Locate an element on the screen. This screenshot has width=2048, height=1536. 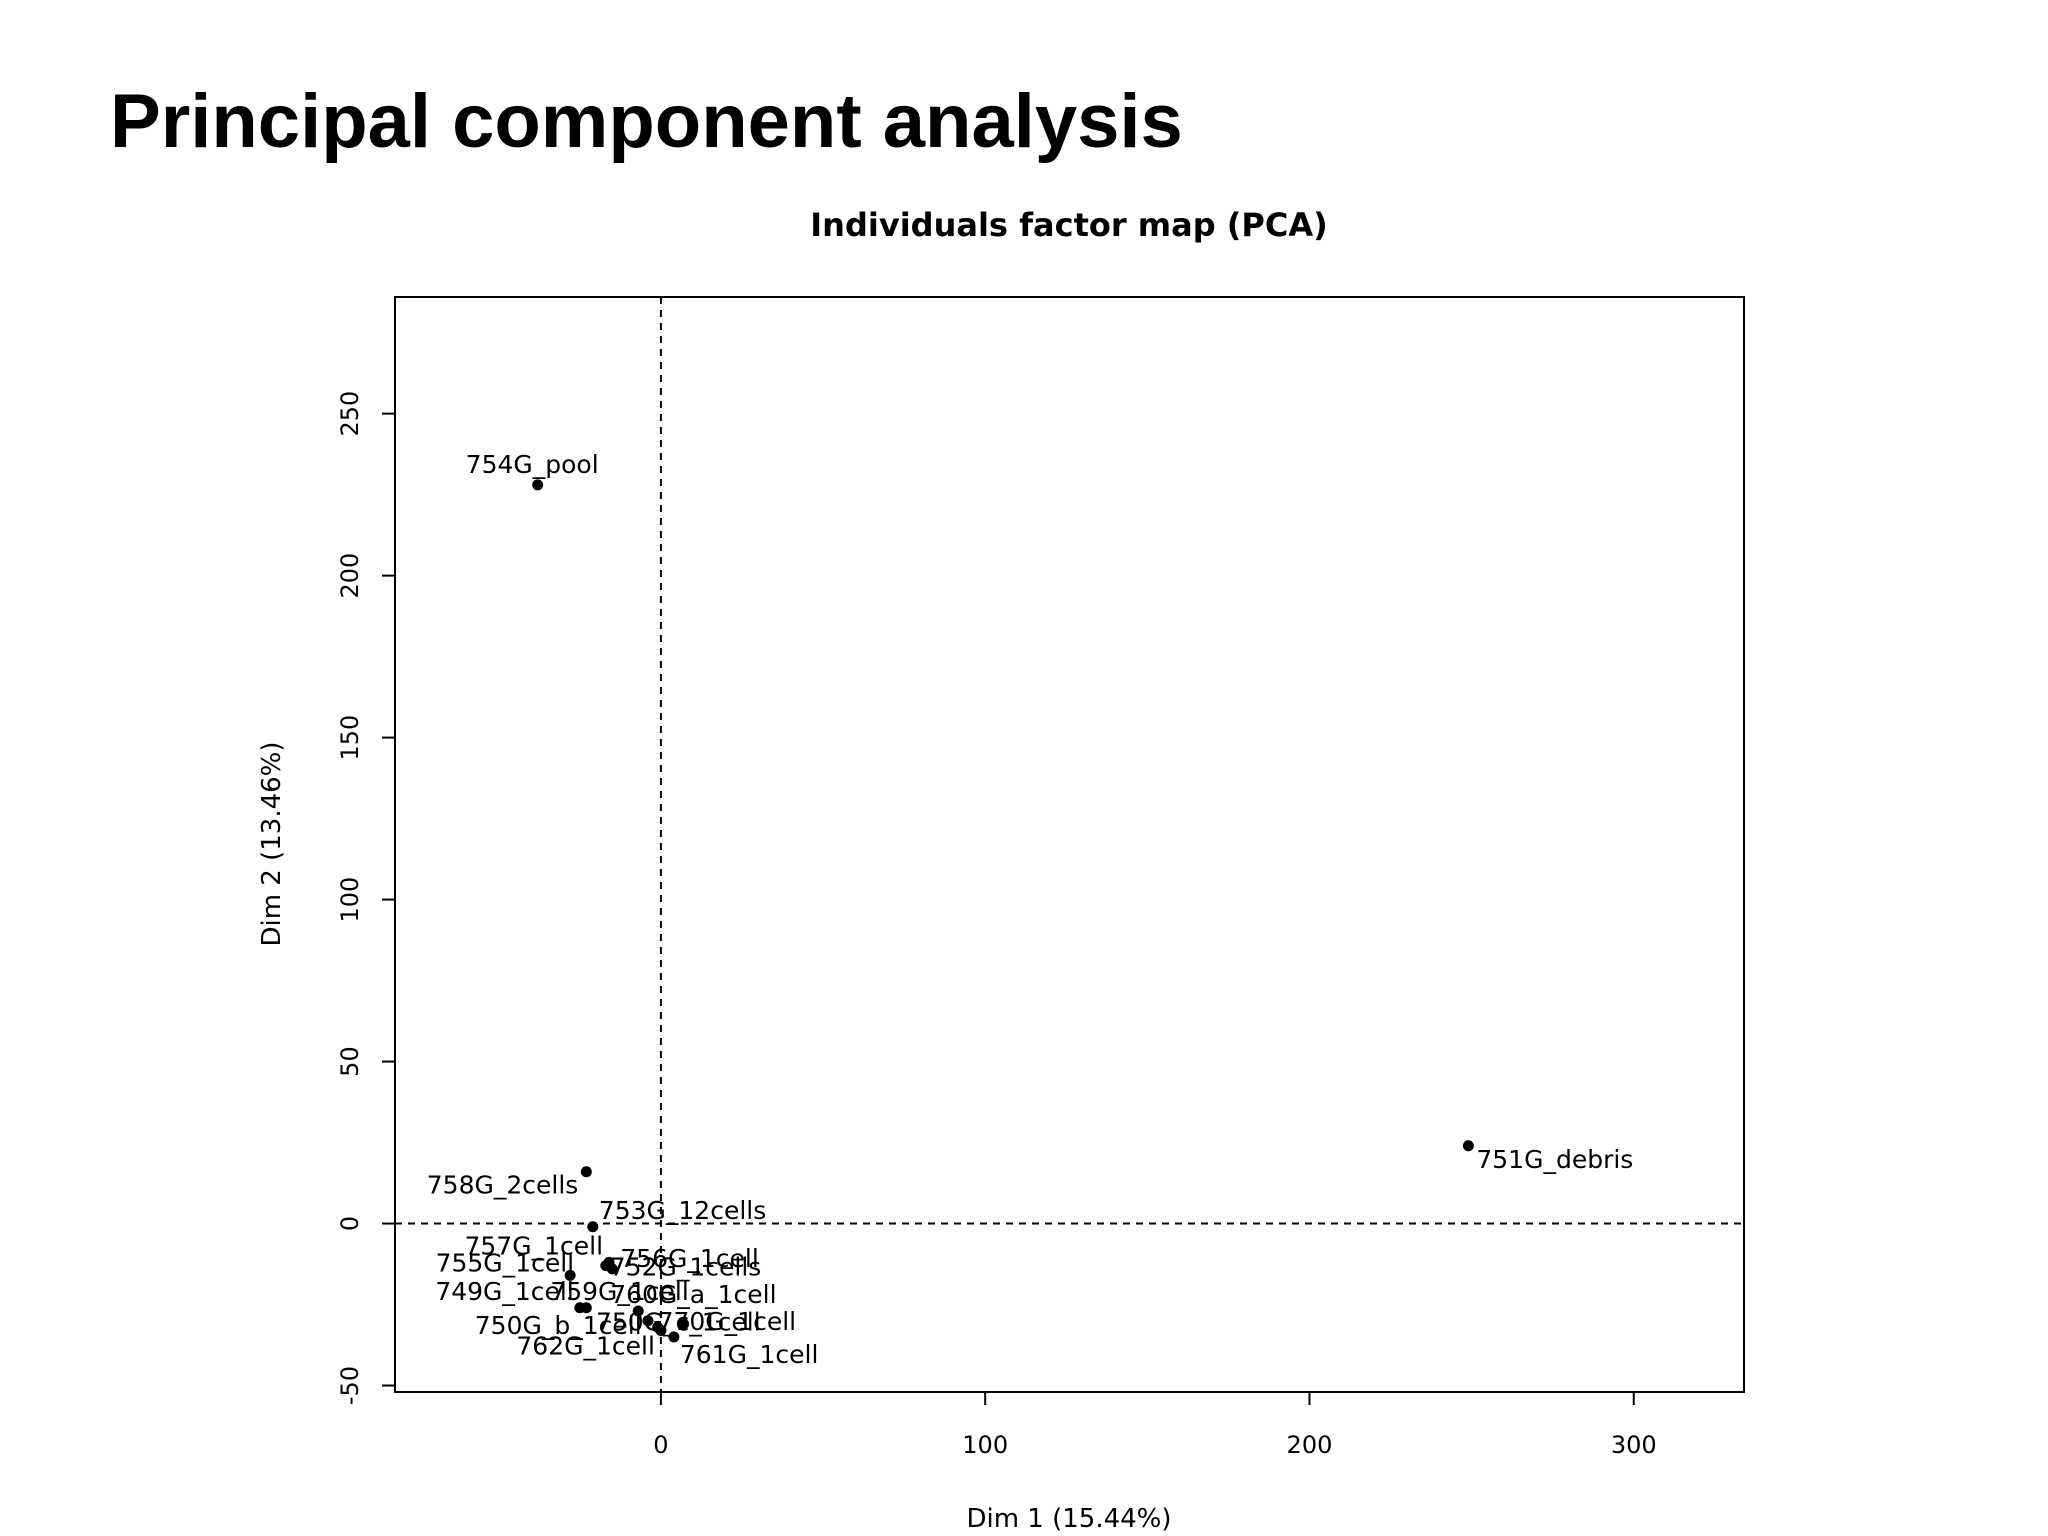
point-label: 751G_debris is located at coordinates (1554, 1159).